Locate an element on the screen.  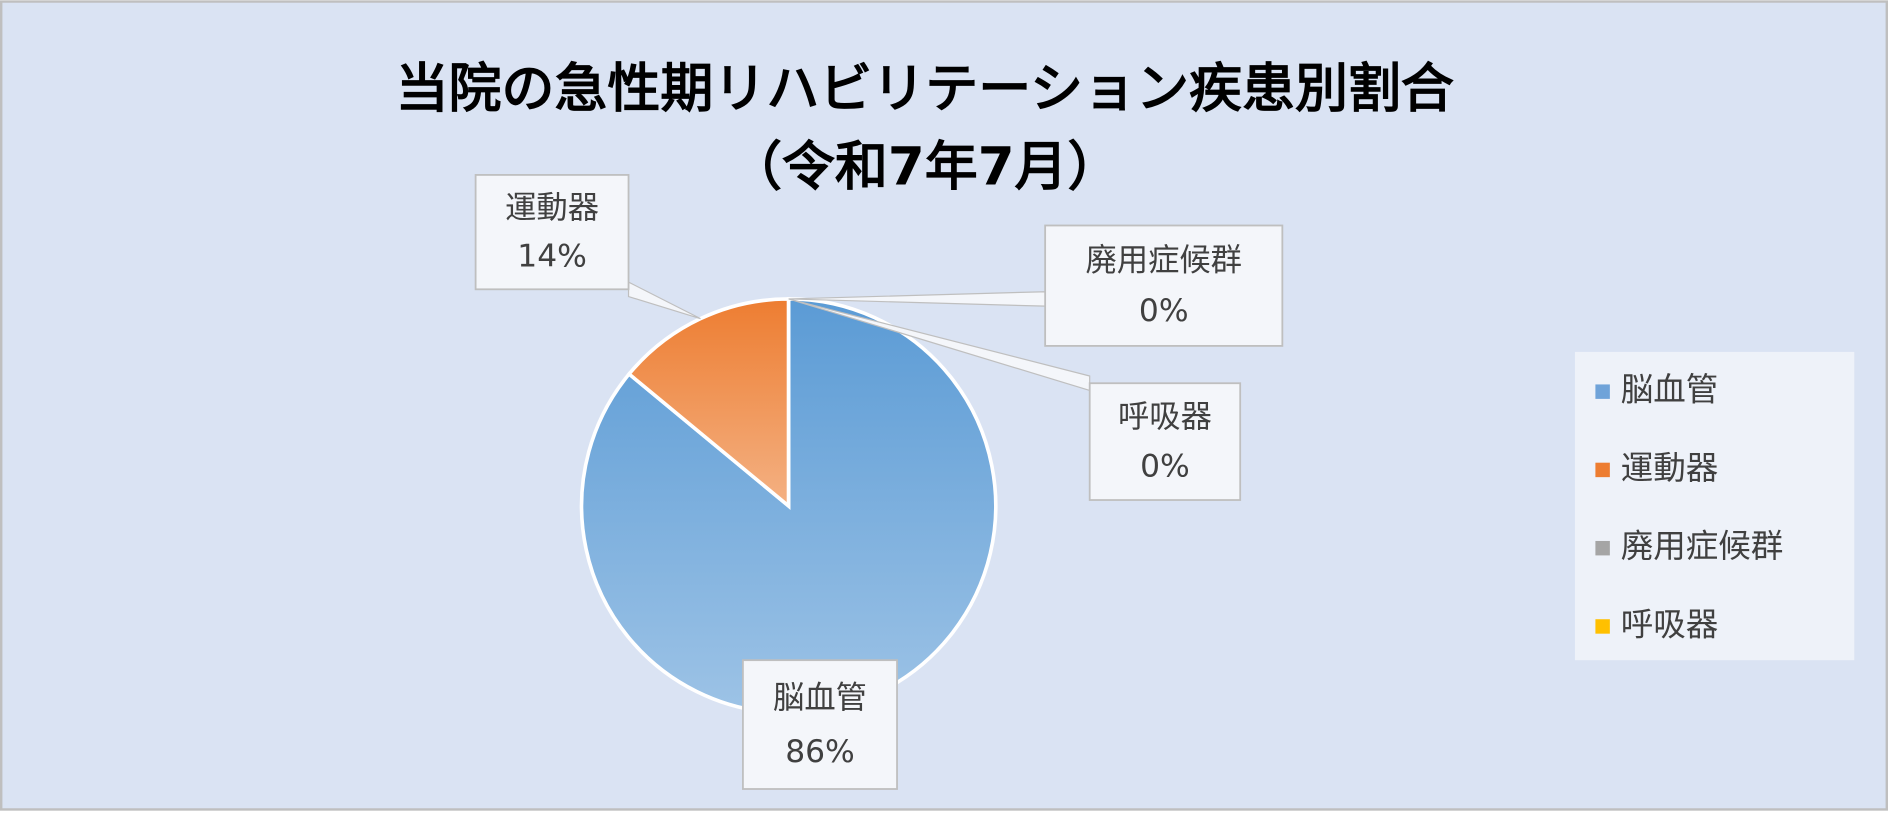
data-label-name: 運動器 is located at coordinates (552, 208).